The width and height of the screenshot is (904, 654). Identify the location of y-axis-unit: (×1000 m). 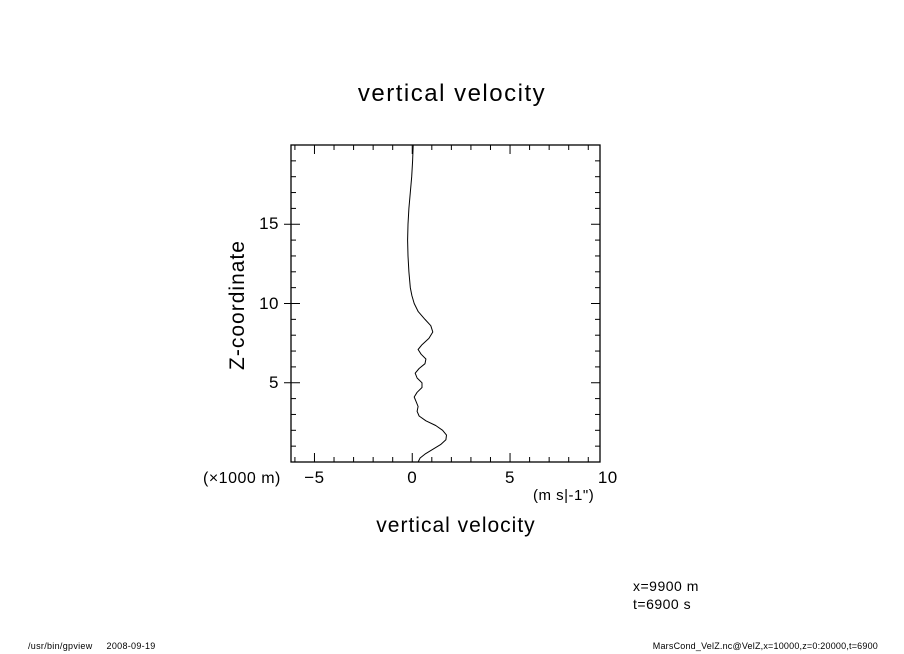
(242, 478).